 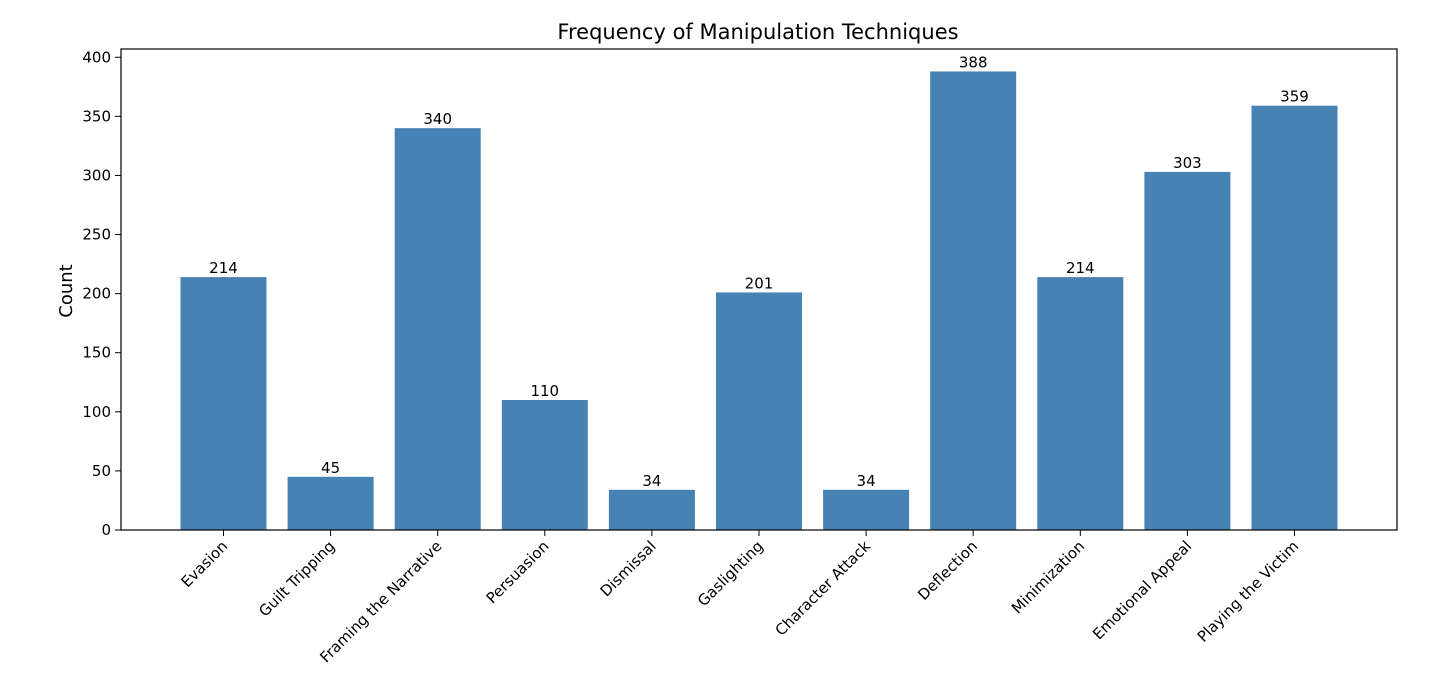 I want to click on x-tick-label: Framing the Narrative, so click(x=380, y=601).